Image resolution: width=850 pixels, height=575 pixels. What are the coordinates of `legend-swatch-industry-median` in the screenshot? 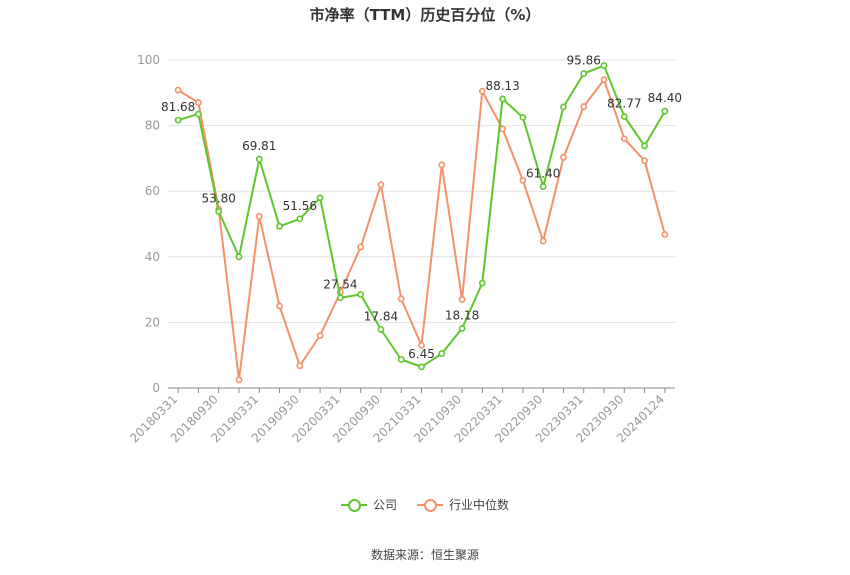 It's located at (430, 505).